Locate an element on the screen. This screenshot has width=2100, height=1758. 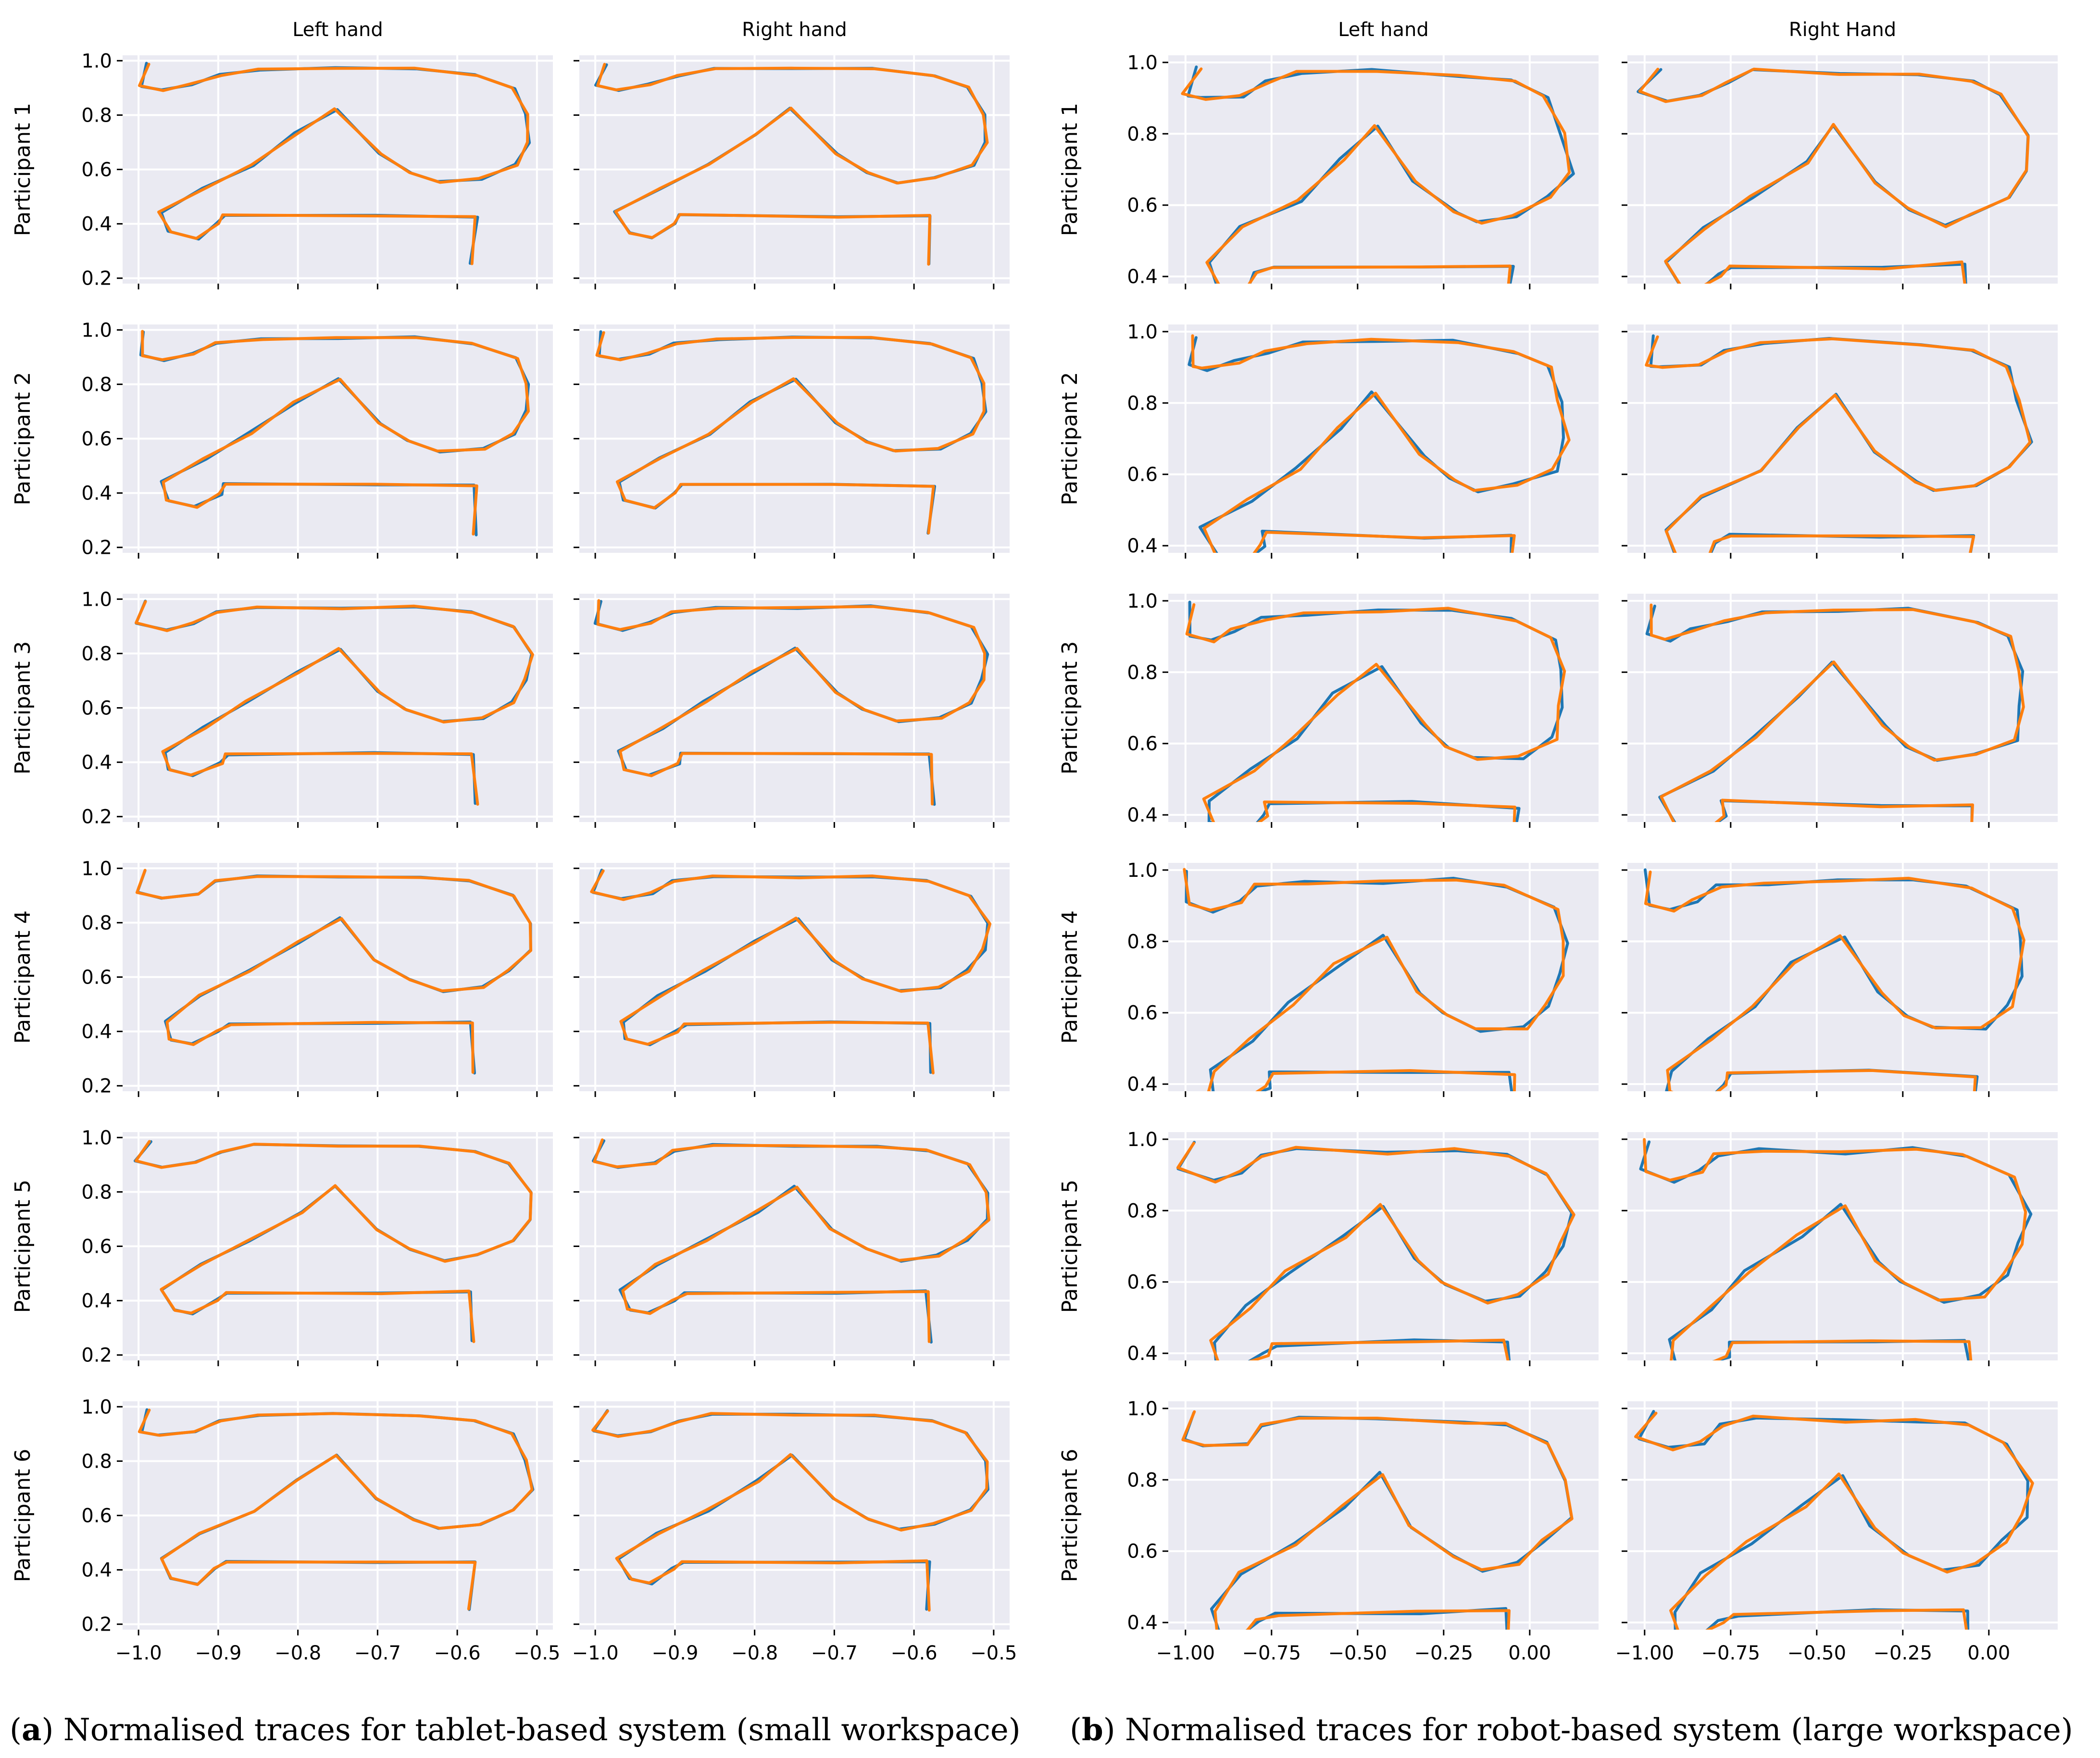
panel-b-r3-c1: 0.4 0.6 0.8 1.0 Participant 3 is located at coordinates (1329, 709).